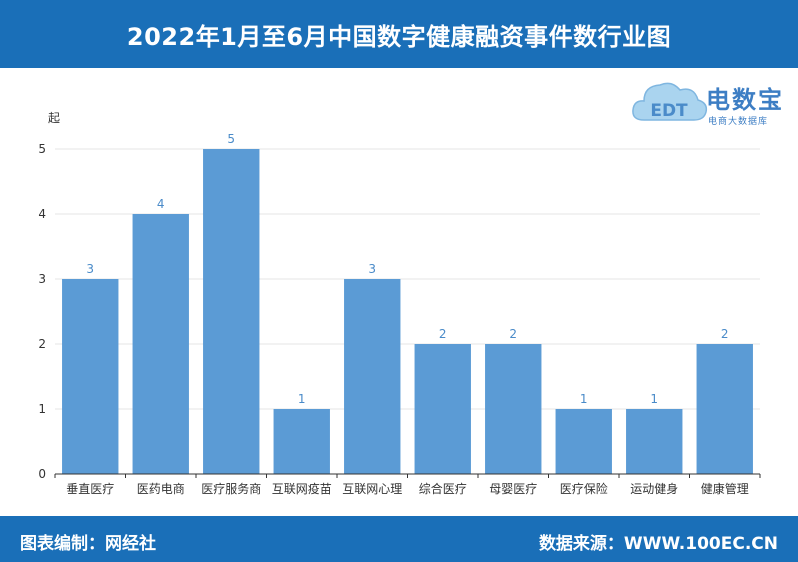 The width and height of the screenshot is (798, 562). I want to click on y-tick-label: 4, so click(42, 214).